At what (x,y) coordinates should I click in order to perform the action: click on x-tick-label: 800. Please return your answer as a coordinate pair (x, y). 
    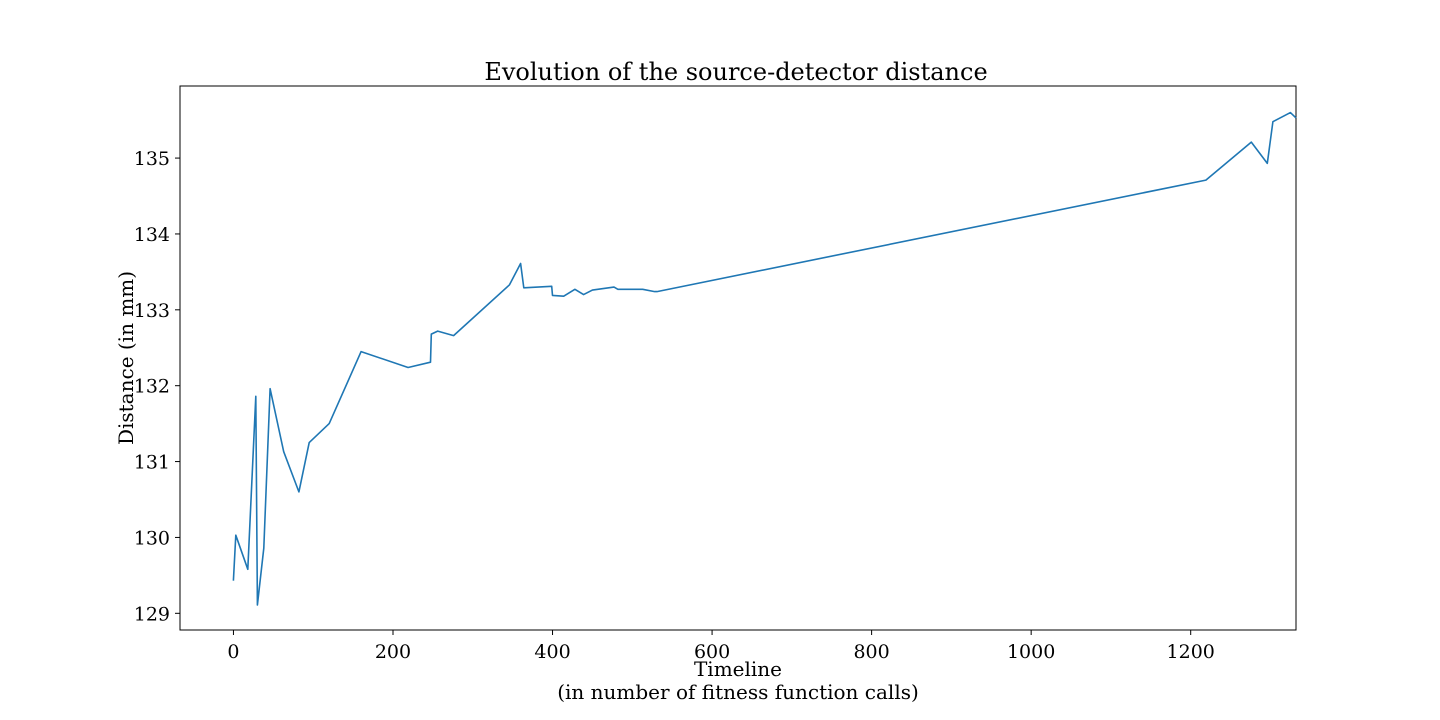
    Looking at the image, I should click on (871, 652).